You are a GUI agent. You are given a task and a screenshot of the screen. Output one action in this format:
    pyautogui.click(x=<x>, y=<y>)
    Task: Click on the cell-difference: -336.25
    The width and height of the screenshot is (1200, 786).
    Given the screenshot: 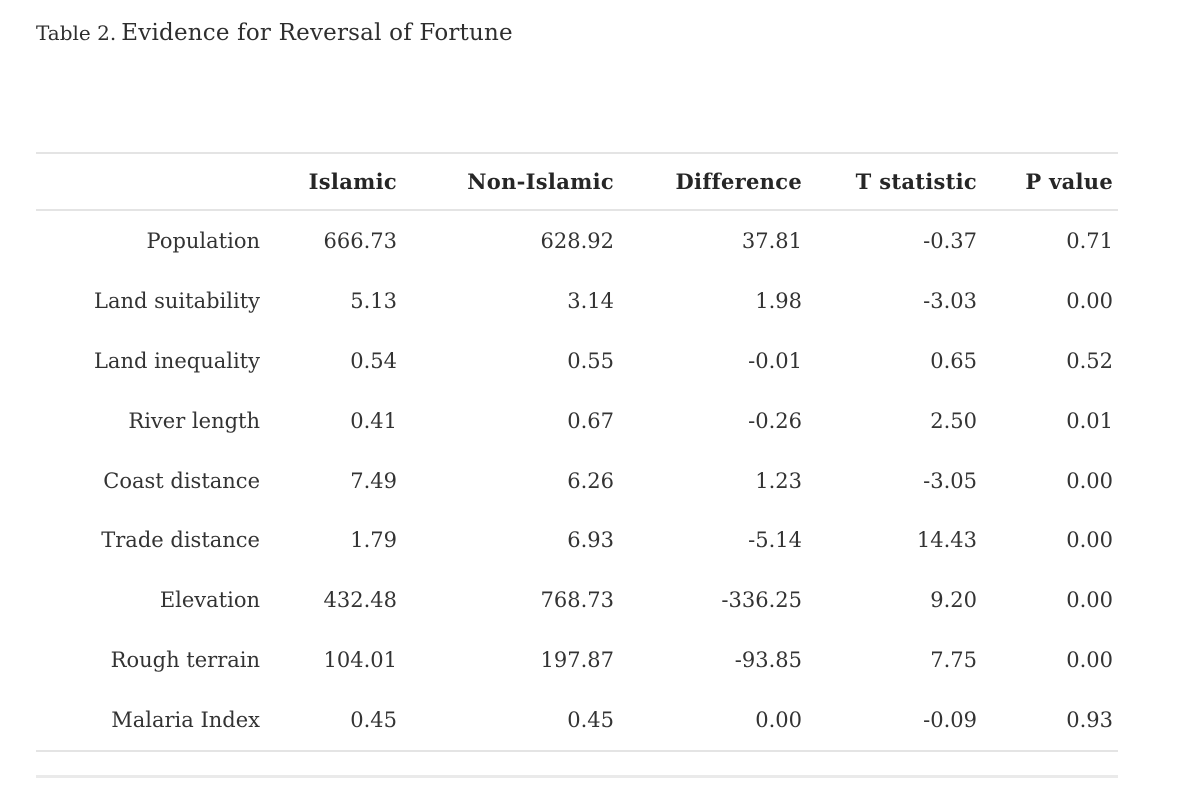 What is the action you would take?
    pyautogui.click(x=761, y=600)
    